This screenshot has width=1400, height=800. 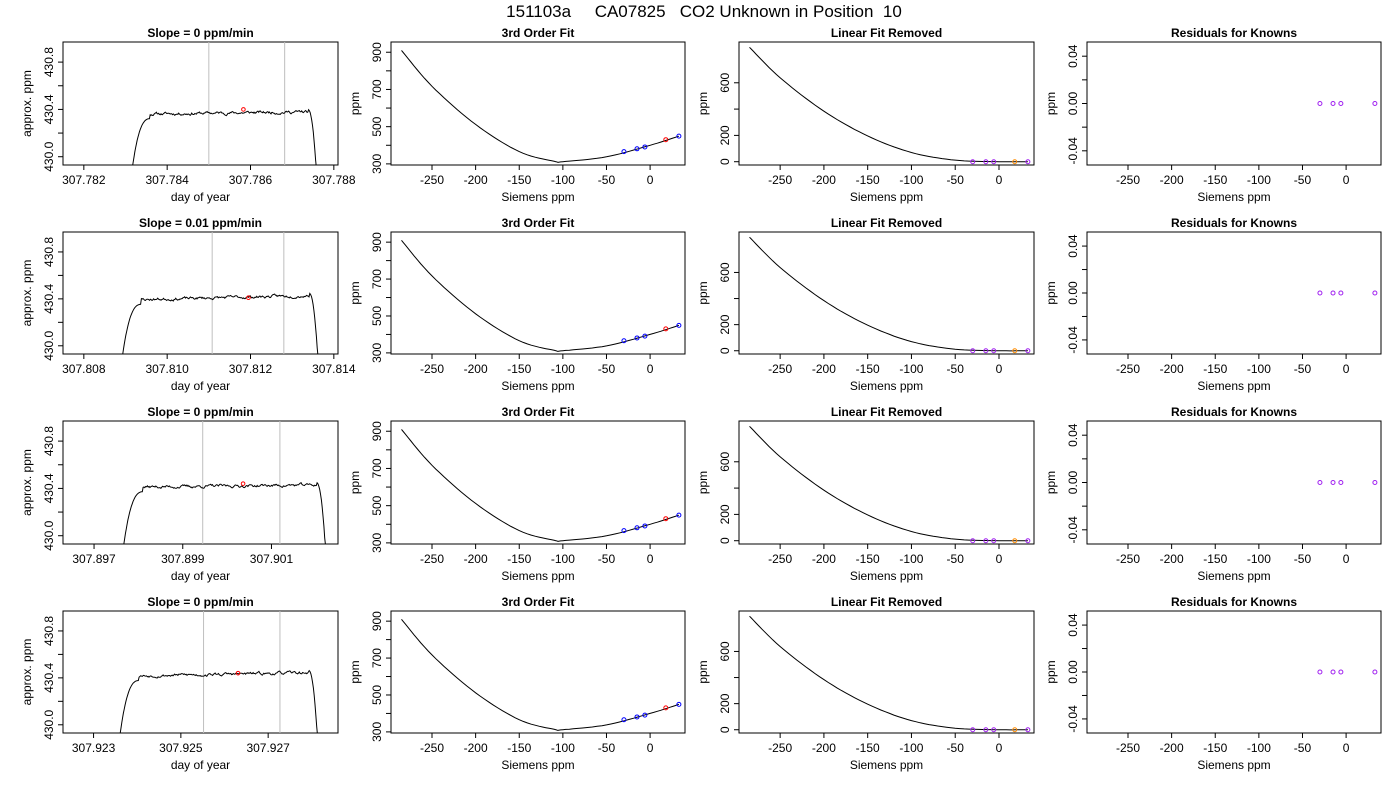 I want to click on y-tick-label: 430.0, so click(x=49, y=345).